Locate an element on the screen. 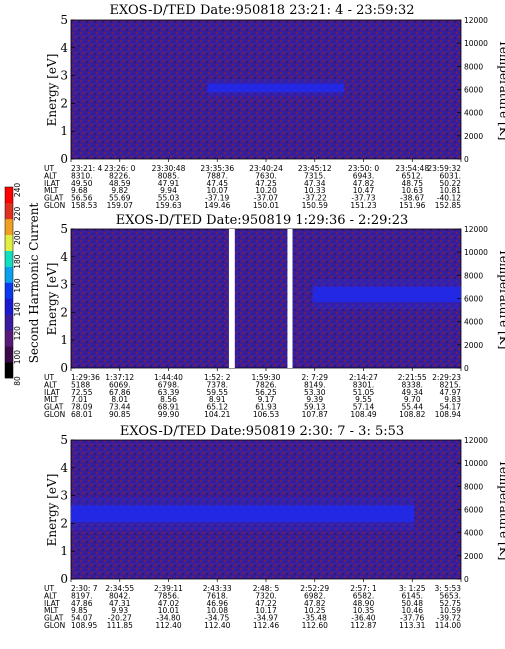 The width and height of the screenshot is (505, 649). ytick-label: 4 is located at coordinates (64, 48).